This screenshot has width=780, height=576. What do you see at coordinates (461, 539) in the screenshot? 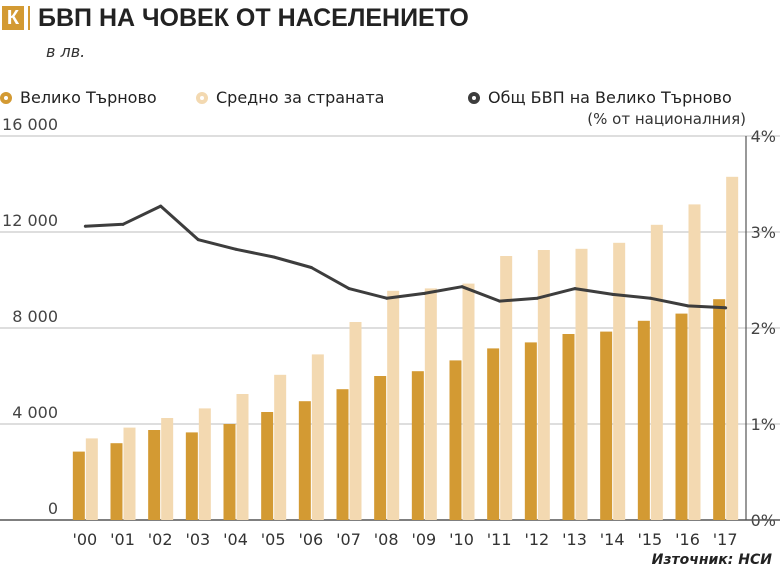
I see `x-tick-label: '10` at bounding box center [461, 539].